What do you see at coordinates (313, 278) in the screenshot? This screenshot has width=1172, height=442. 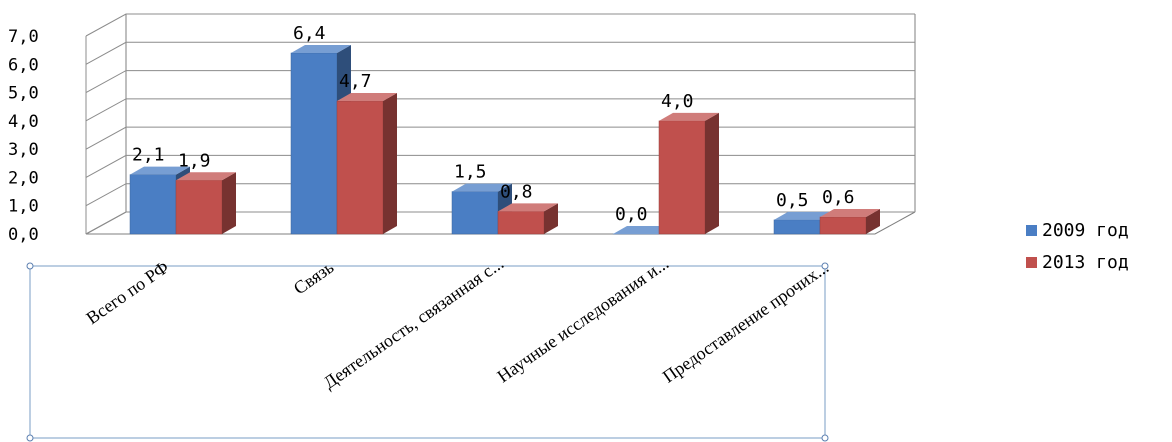 I see `category-label: Связь` at bounding box center [313, 278].